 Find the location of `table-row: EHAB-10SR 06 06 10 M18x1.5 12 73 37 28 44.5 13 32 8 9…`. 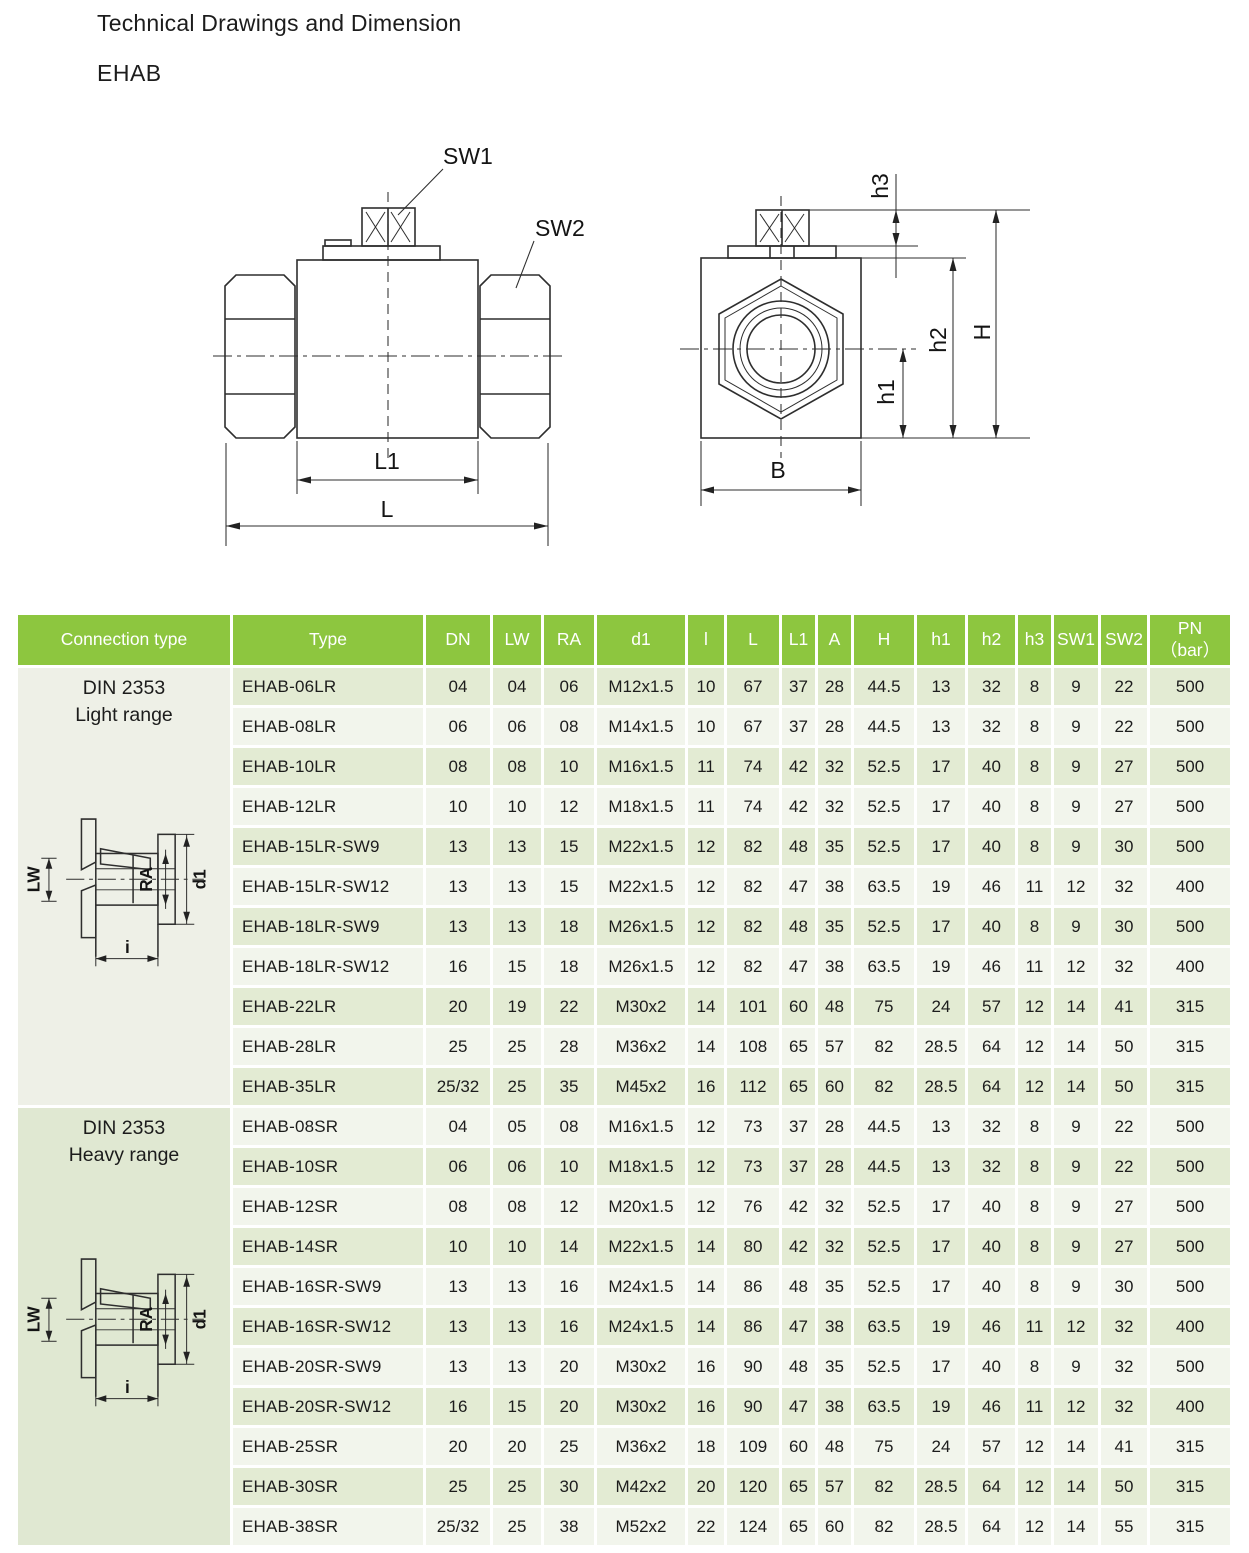

table-row: EHAB-10SR 06 06 10 M18x1.5 12 73 37 28 44.5 13 32 8 9… is located at coordinates (624, 1166).